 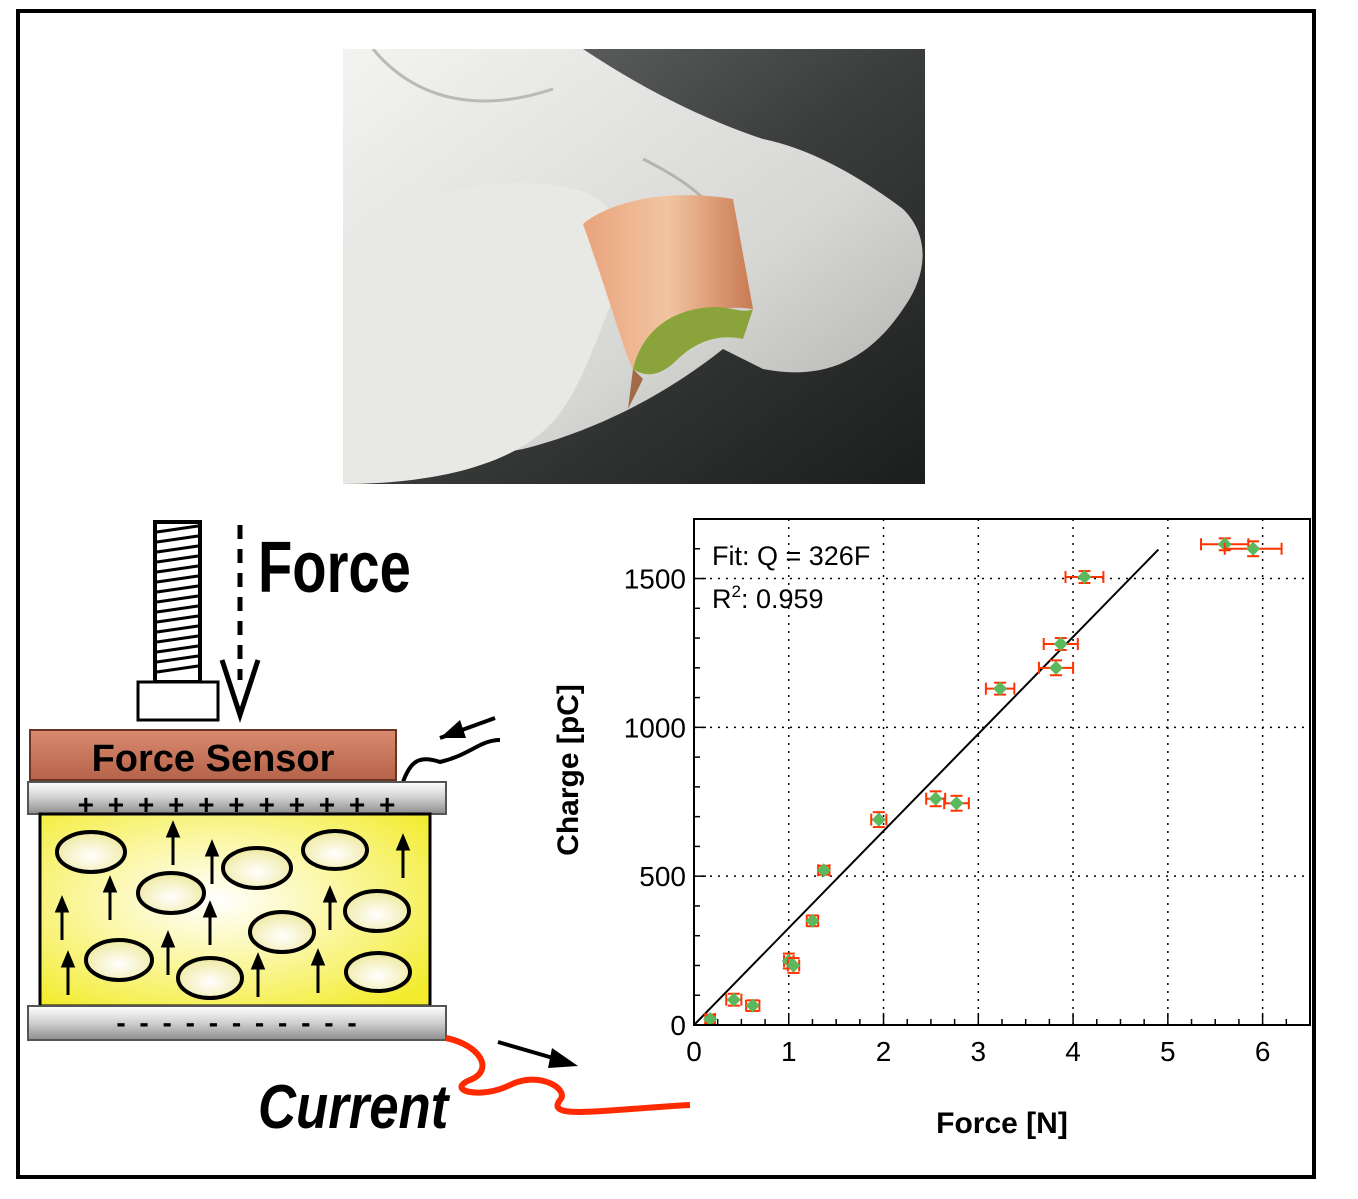 What do you see at coordinates (789, 1051) in the screenshot?
I see `x-tick-label: 1` at bounding box center [789, 1051].